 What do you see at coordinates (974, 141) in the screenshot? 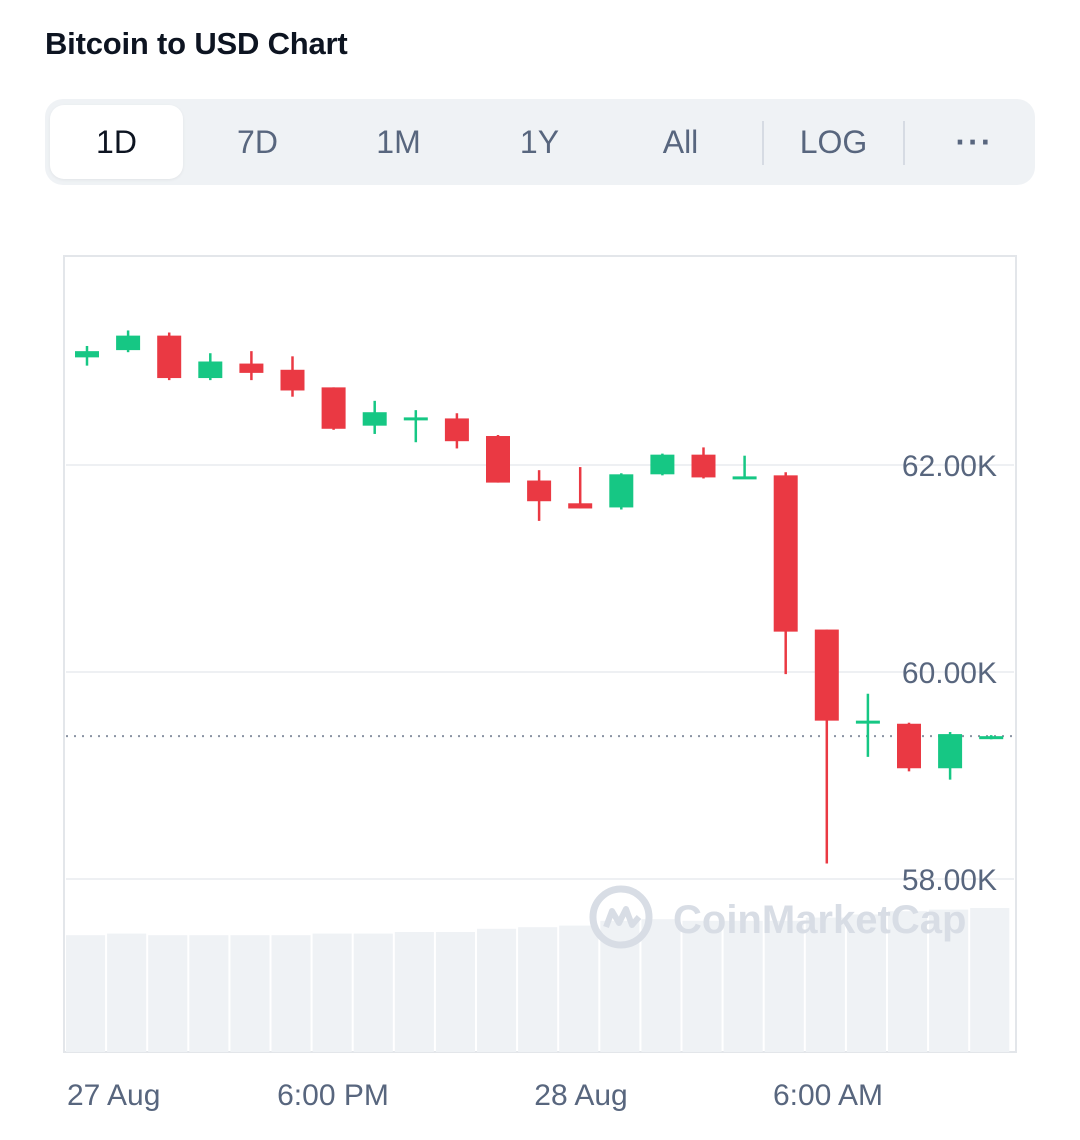
I see `more-horizontal-icon: ···` at bounding box center [974, 141].